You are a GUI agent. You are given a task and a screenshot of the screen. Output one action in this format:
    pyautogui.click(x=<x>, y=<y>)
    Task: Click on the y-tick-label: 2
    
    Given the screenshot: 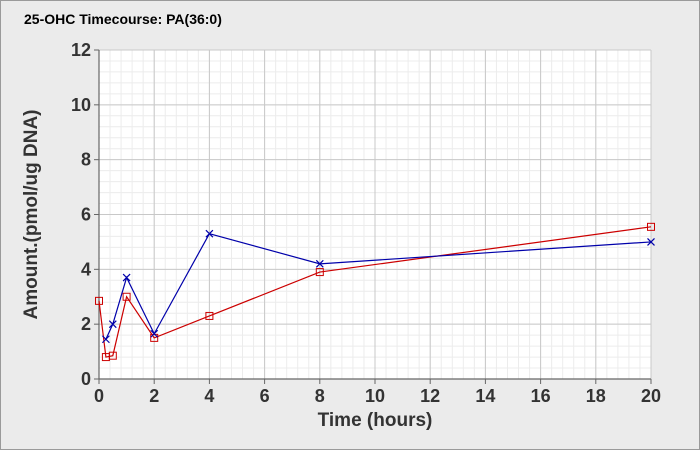 What is the action you would take?
    pyautogui.click(x=86, y=324)
    